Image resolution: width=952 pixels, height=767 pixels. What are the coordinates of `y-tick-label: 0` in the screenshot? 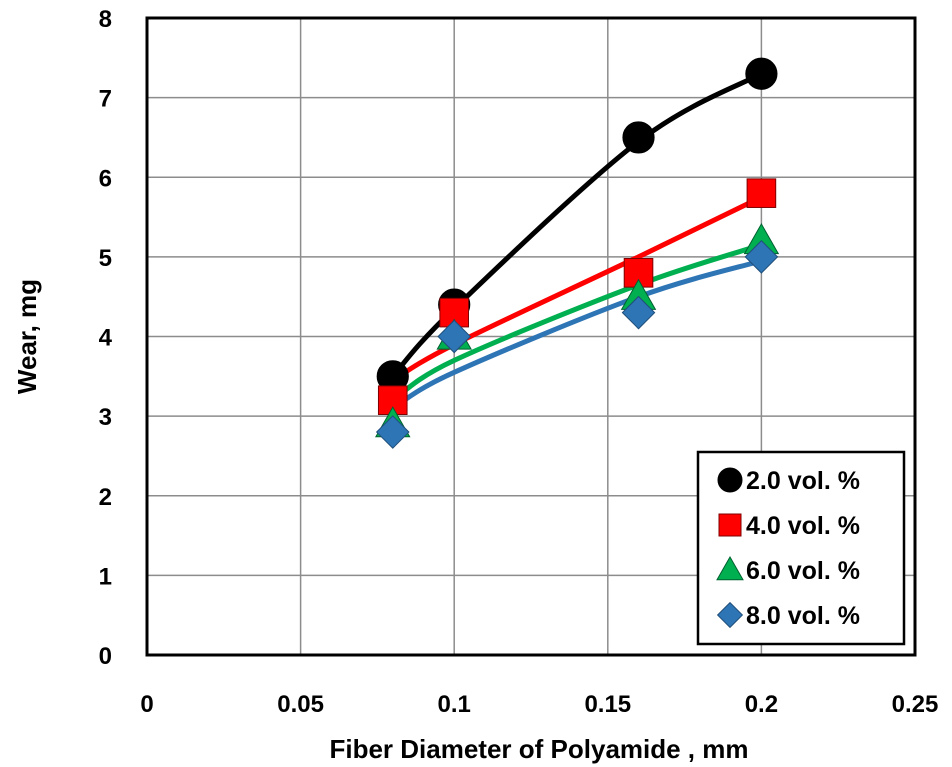 It's located at (105, 656).